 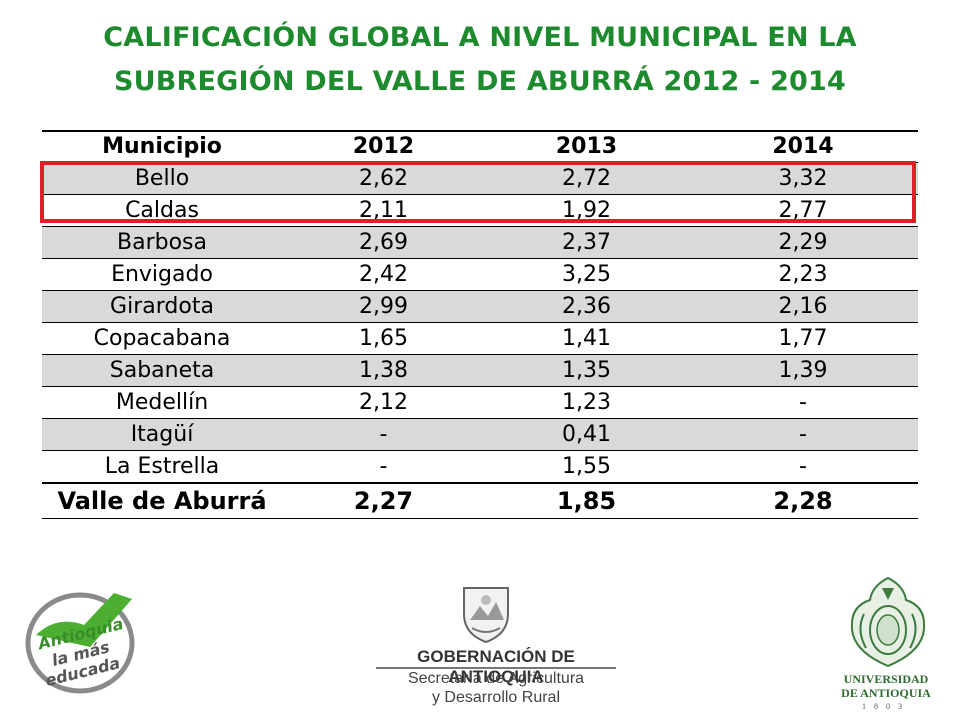 What do you see at coordinates (803, 242) in the screenshot?
I see `rating-cell: 2,29` at bounding box center [803, 242].